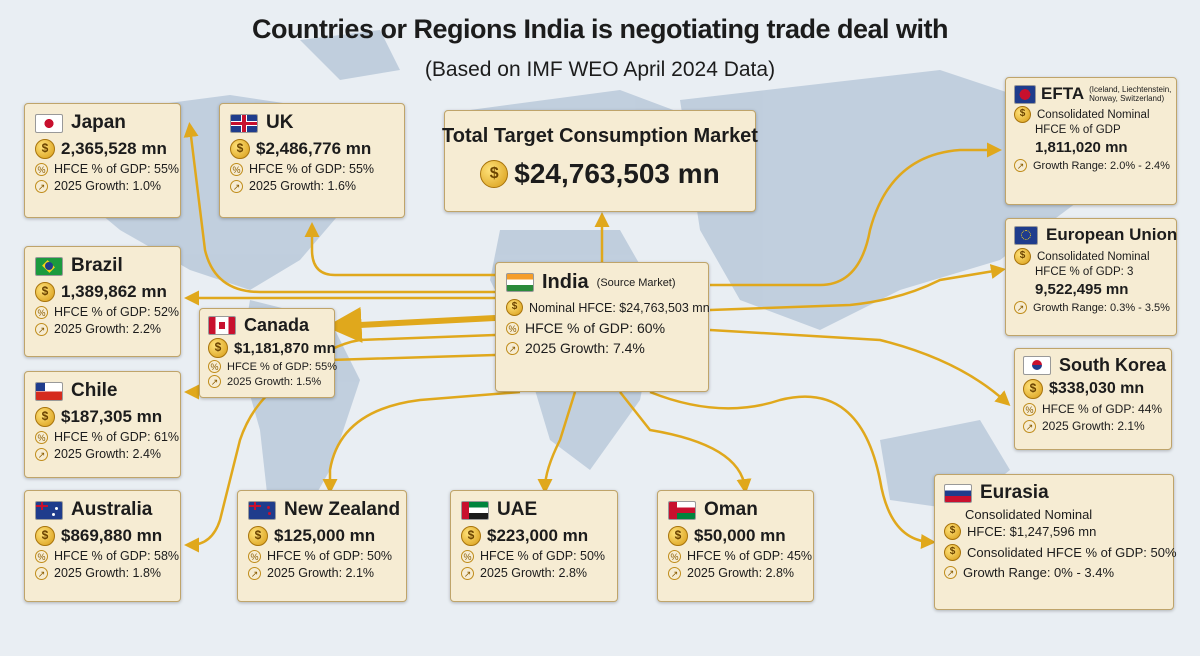  What do you see at coordinates (108, 573) in the screenshot?
I see `australia-growth: 2025 Growth: 1.8%` at bounding box center [108, 573].